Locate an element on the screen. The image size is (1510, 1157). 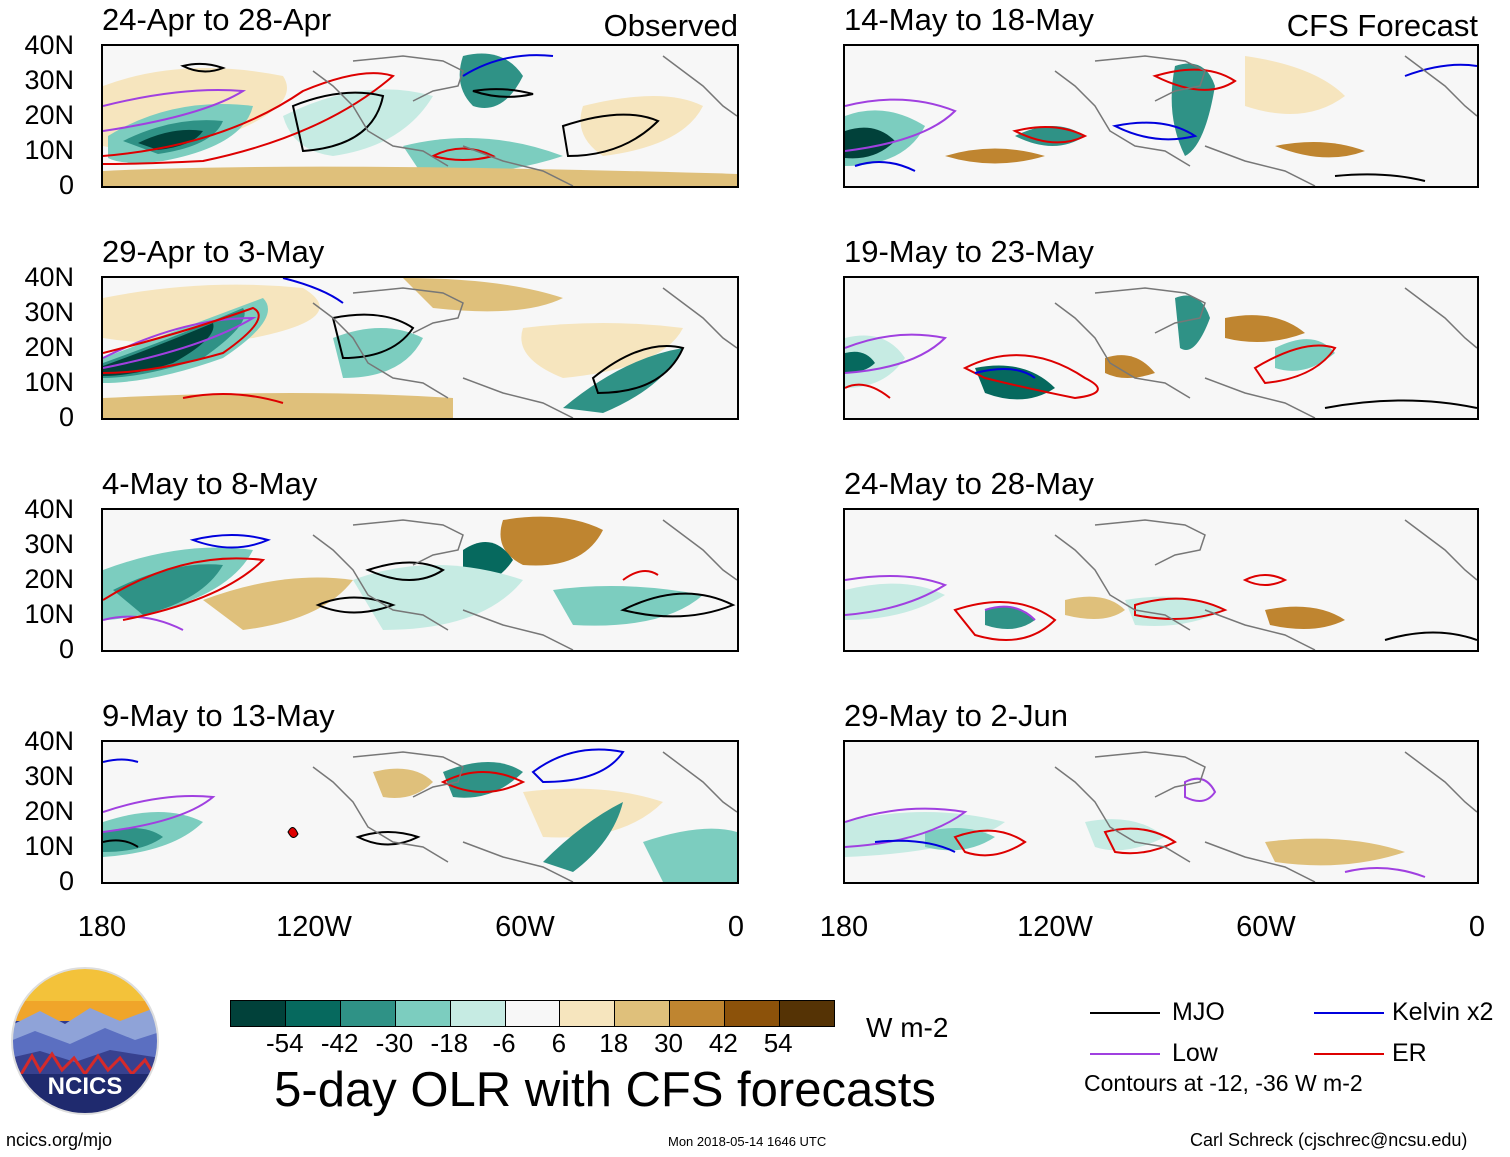
legend-label-kelvin: Kelvin x2 is located at coordinates (1443, 1012).